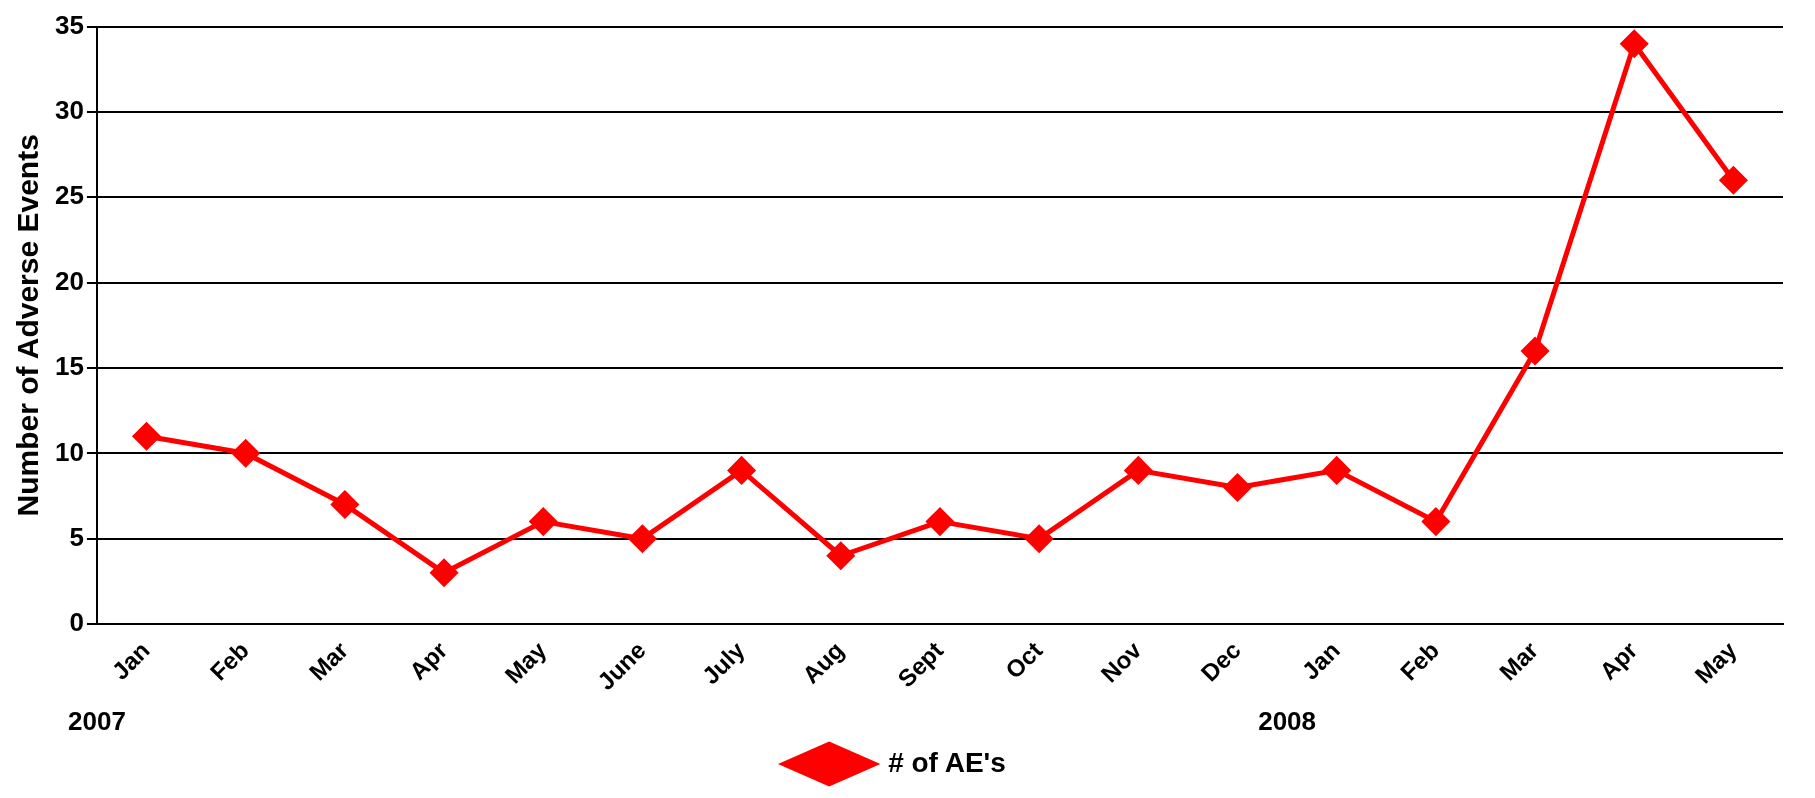 This screenshot has height=798, width=1815. Describe the element at coordinates (76, 536) in the screenshot. I see `y-tick-label: 5` at that location.